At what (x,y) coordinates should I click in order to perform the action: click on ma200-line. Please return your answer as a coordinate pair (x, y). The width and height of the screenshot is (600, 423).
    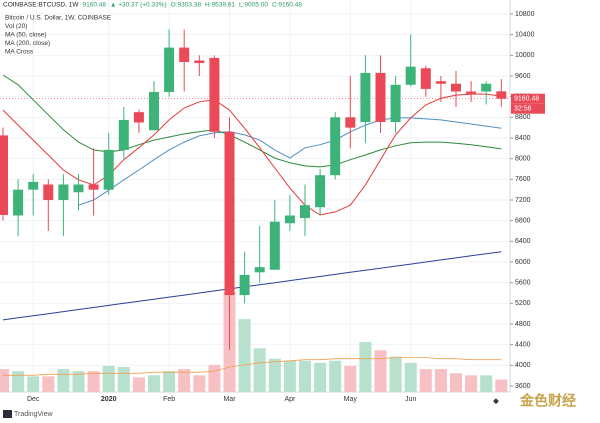
    Looking at the image, I should click on (252, 286).